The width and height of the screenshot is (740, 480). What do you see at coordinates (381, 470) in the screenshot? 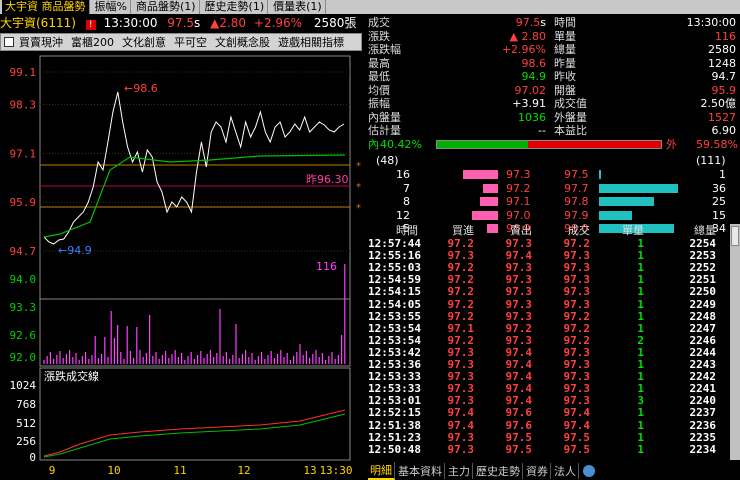
I see `bottom-tab: 明細` at bounding box center [381, 470].